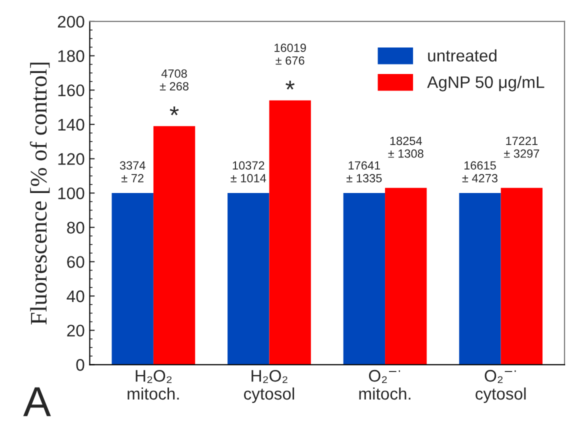 The height and width of the screenshot is (429, 579). Describe the element at coordinates (71, 56) in the screenshot. I see `y-tick-label: 180` at that location.